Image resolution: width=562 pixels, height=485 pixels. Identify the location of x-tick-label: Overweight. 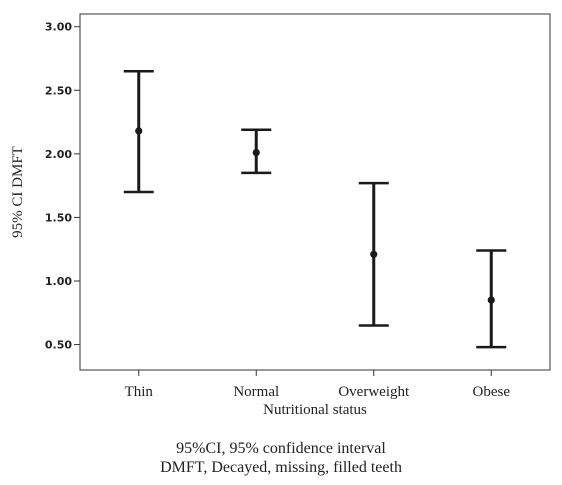
(374, 392).